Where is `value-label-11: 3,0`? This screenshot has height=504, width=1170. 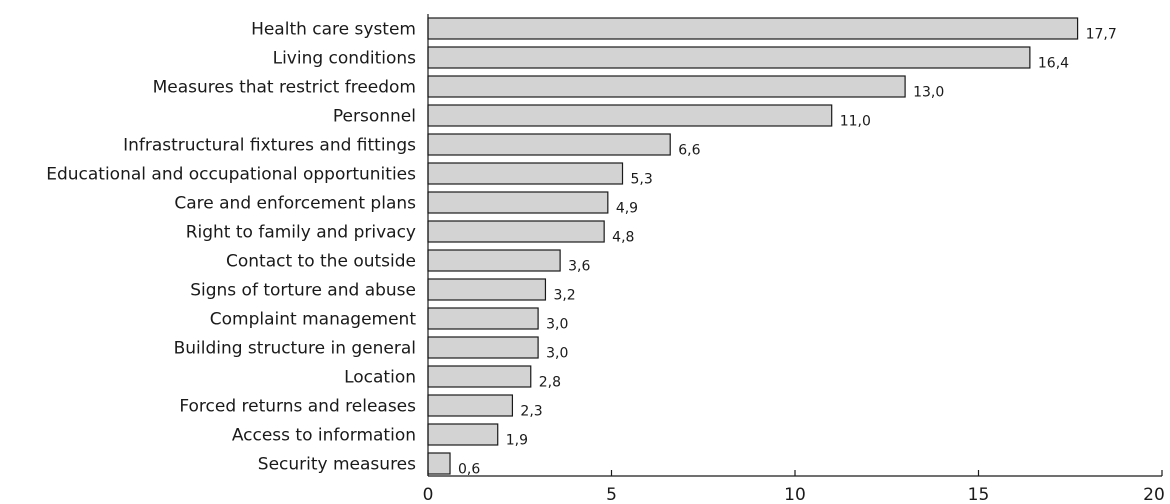 value-label-11: 3,0 is located at coordinates (557, 354).